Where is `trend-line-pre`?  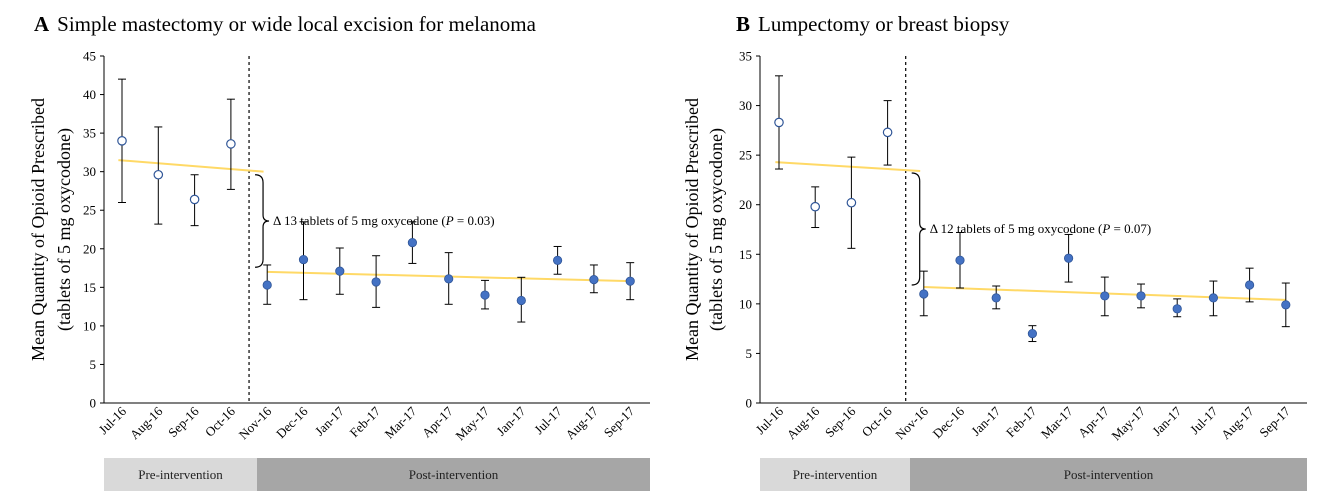 trend-line-pre is located at coordinates (191, 166).